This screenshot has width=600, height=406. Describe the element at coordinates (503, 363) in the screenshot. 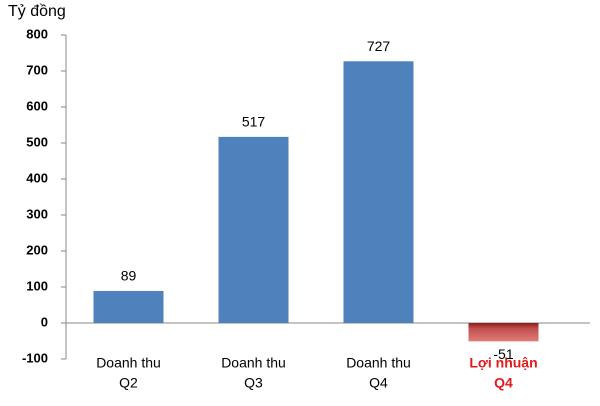

I see `x-tick-label: Lợi nhuận` at that location.